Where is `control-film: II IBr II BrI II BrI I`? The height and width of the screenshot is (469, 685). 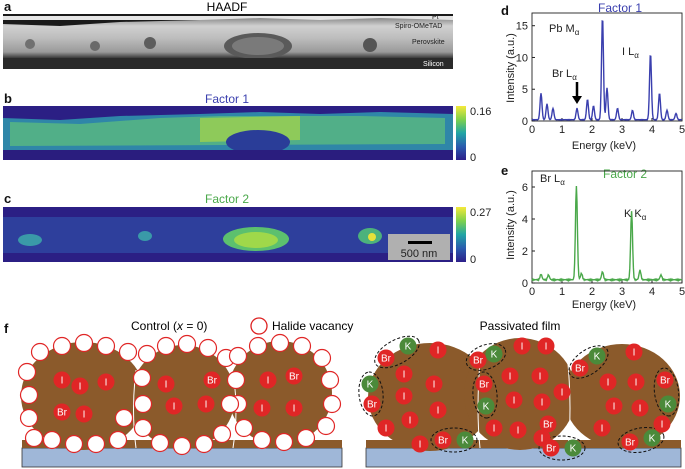 control-film: II IBr II BrI II BrI I is located at coordinates (179, 394).